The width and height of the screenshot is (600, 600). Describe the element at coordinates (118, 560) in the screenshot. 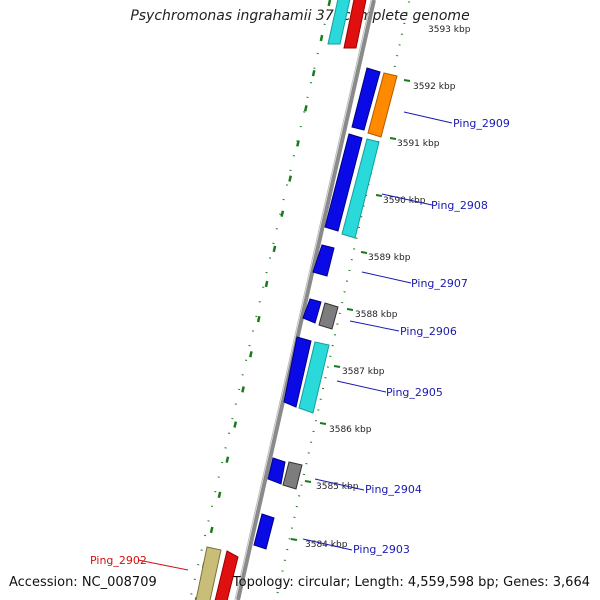

I see `gene-label-ping-2902: Ping_2902` at that location.